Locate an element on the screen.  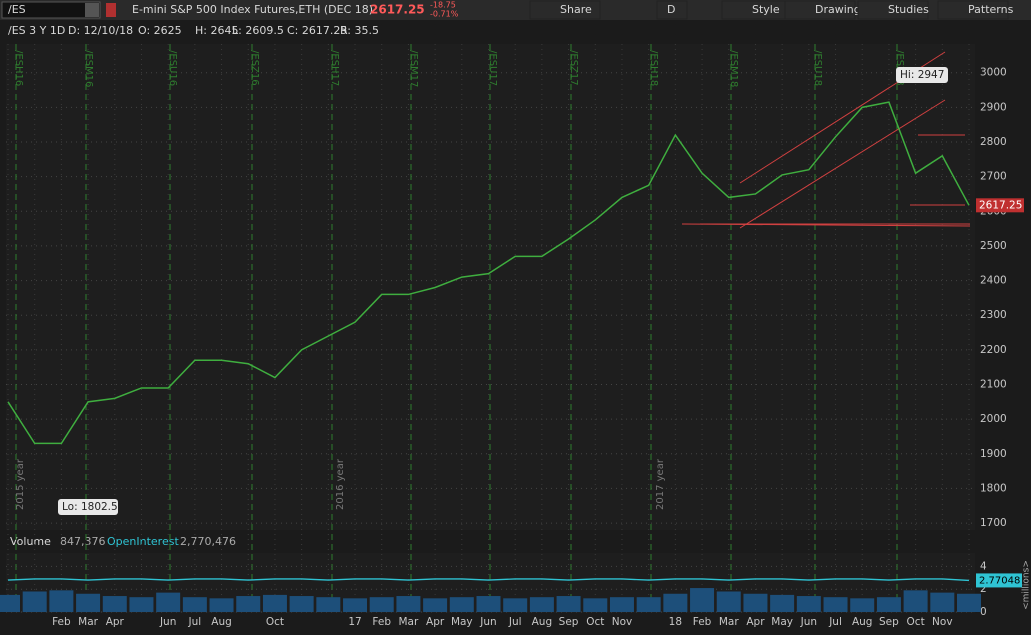
toolbar-button-label: Drawings is located at coordinates (841, 9).